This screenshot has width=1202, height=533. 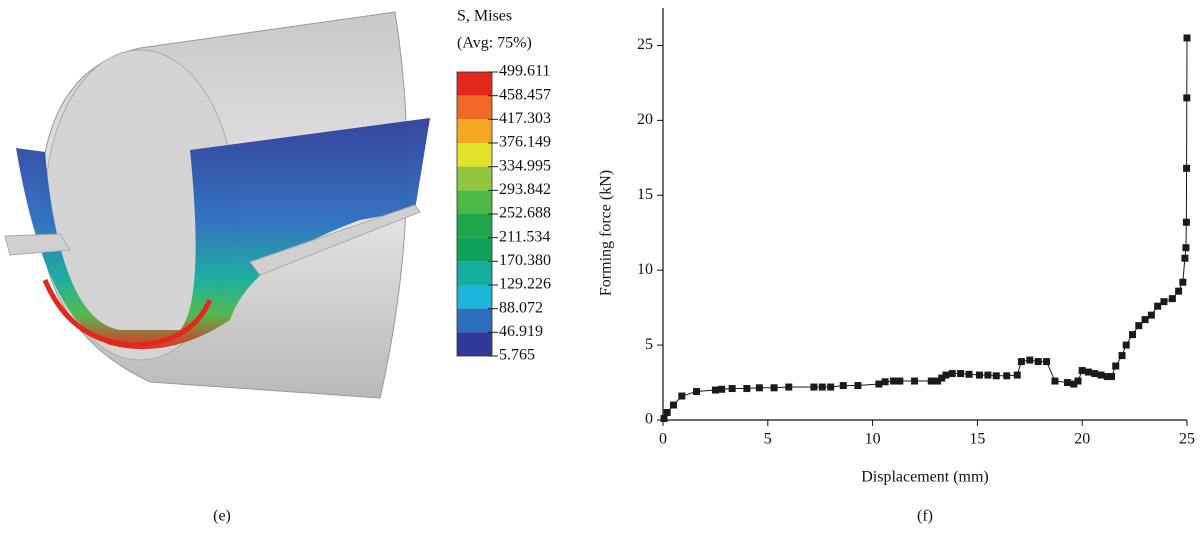 I want to click on level-label: 252.688, so click(x=525, y=213).